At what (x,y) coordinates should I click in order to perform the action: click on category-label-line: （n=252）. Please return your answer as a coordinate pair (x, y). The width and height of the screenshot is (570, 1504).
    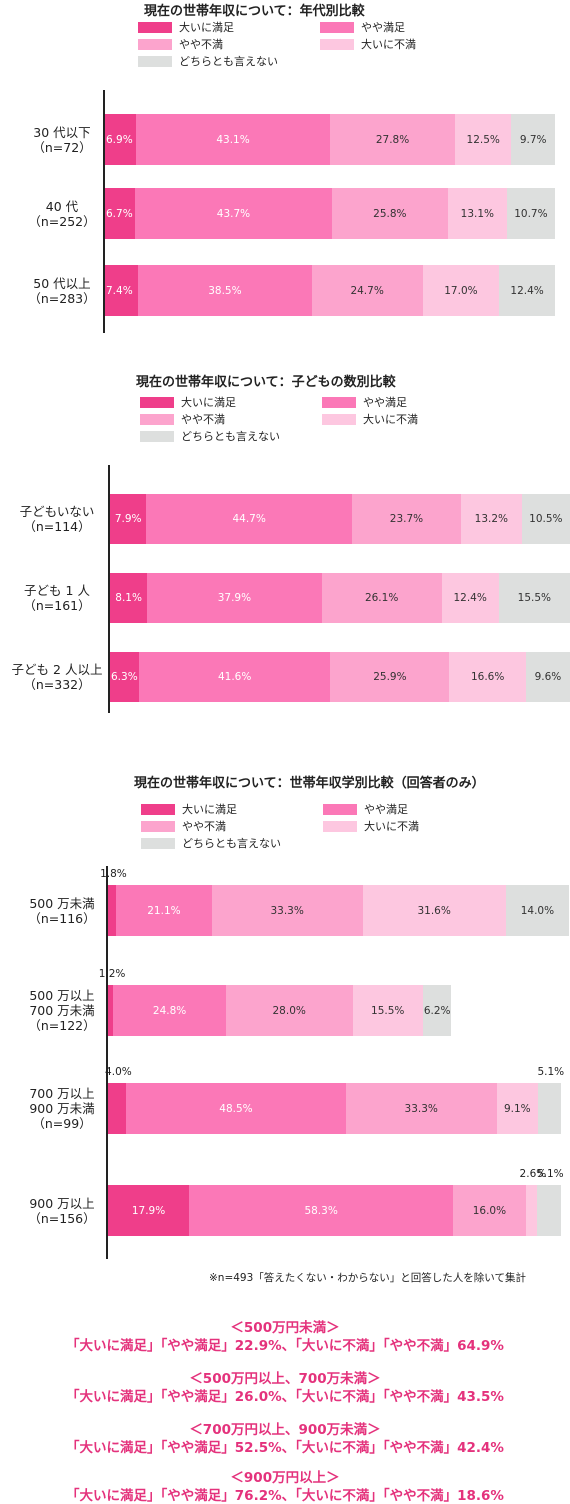
    Looking at the image, I should click on (62, 221).